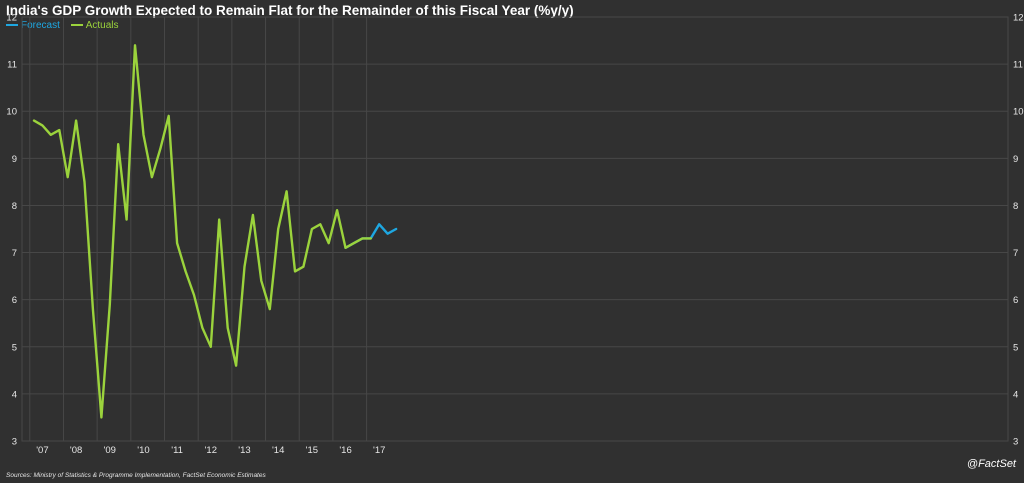 The width and height of the screenshot is (1024, 483). I want to click on y-tick-label-left: 5, so click(14, 347).